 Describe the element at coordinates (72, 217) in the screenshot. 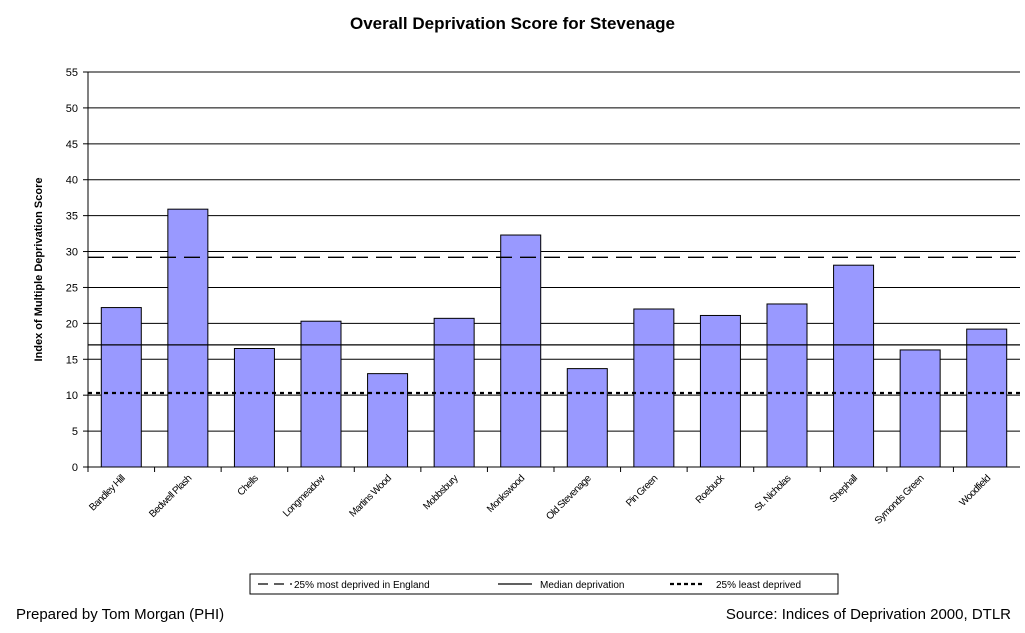

I see `y-tick-label: 35` at that location.